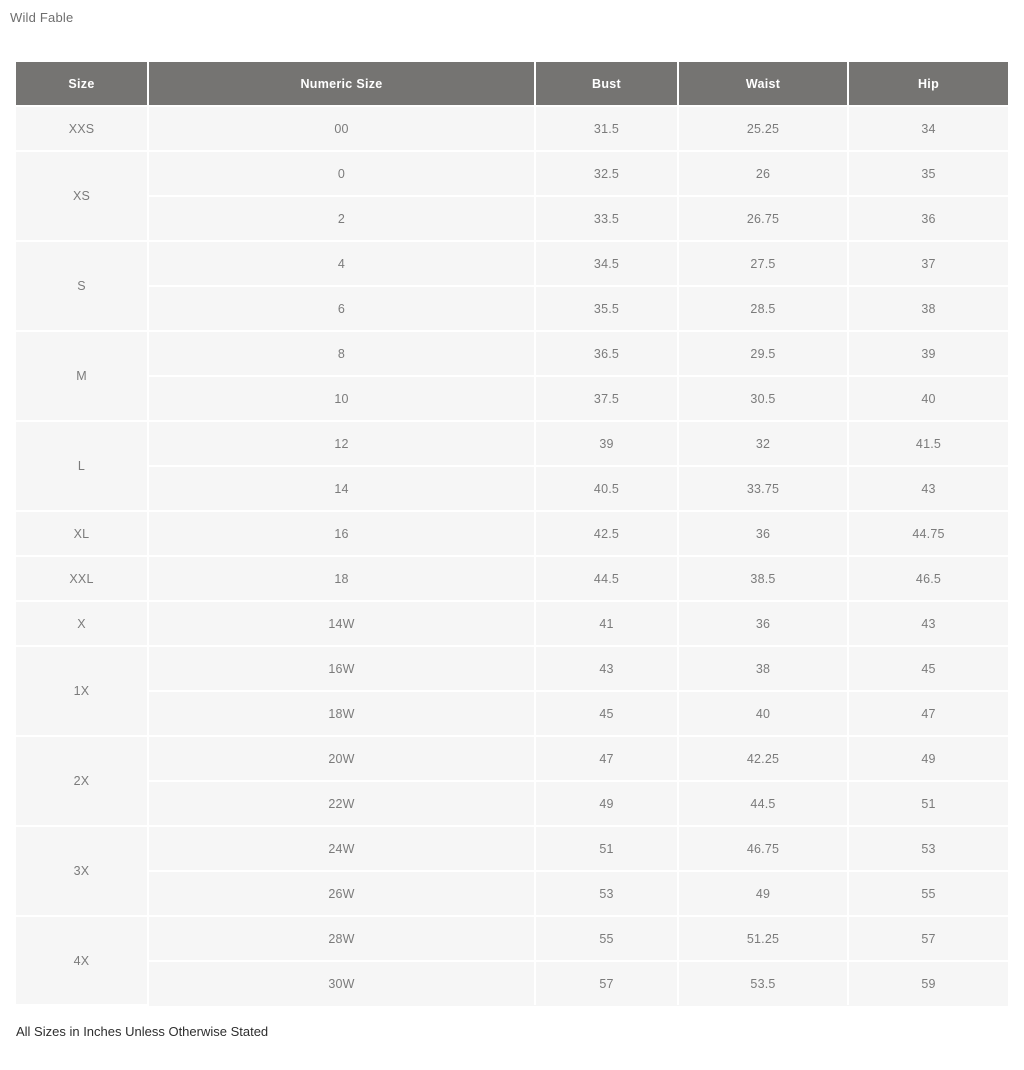 This screenshot has width=1024, height=1070. I want to click on cell-numeric-size: 20W, so click(342, 759).